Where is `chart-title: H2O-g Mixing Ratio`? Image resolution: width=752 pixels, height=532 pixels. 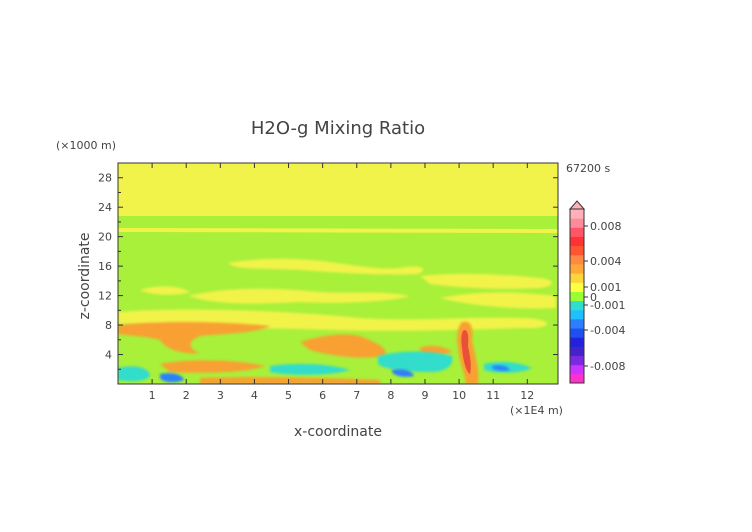 chart-title: H2O-g Mixing Ratio is located at coordinates (338, 128).